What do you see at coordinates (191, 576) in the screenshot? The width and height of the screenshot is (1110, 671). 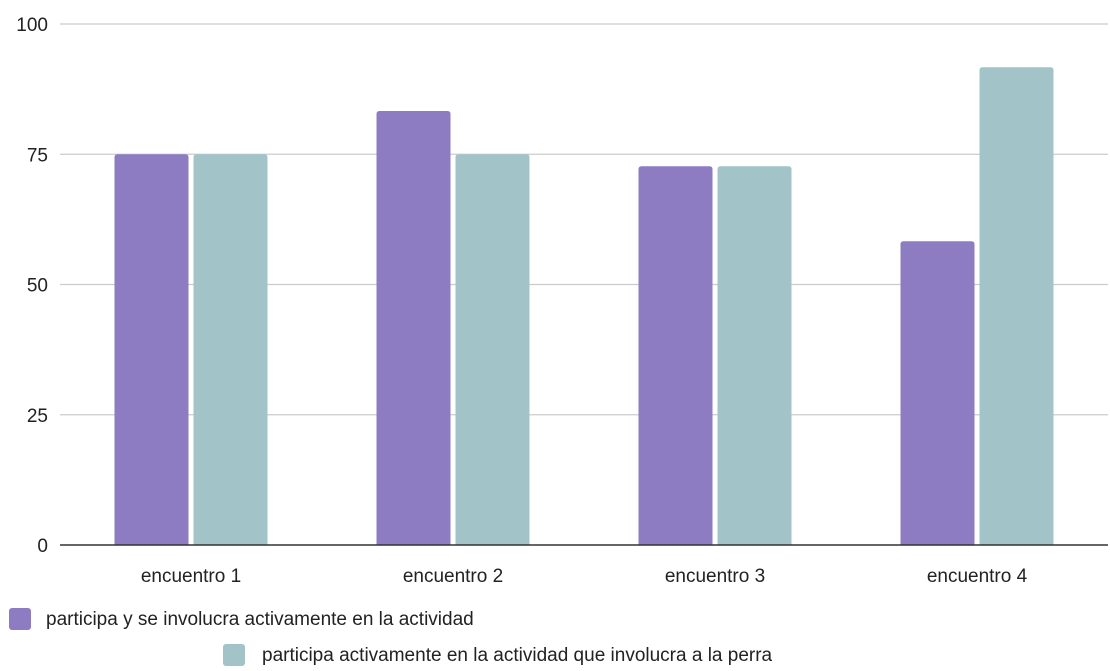 I see `x-tick-label: encuentro 1` at bounding box center [191, 576].